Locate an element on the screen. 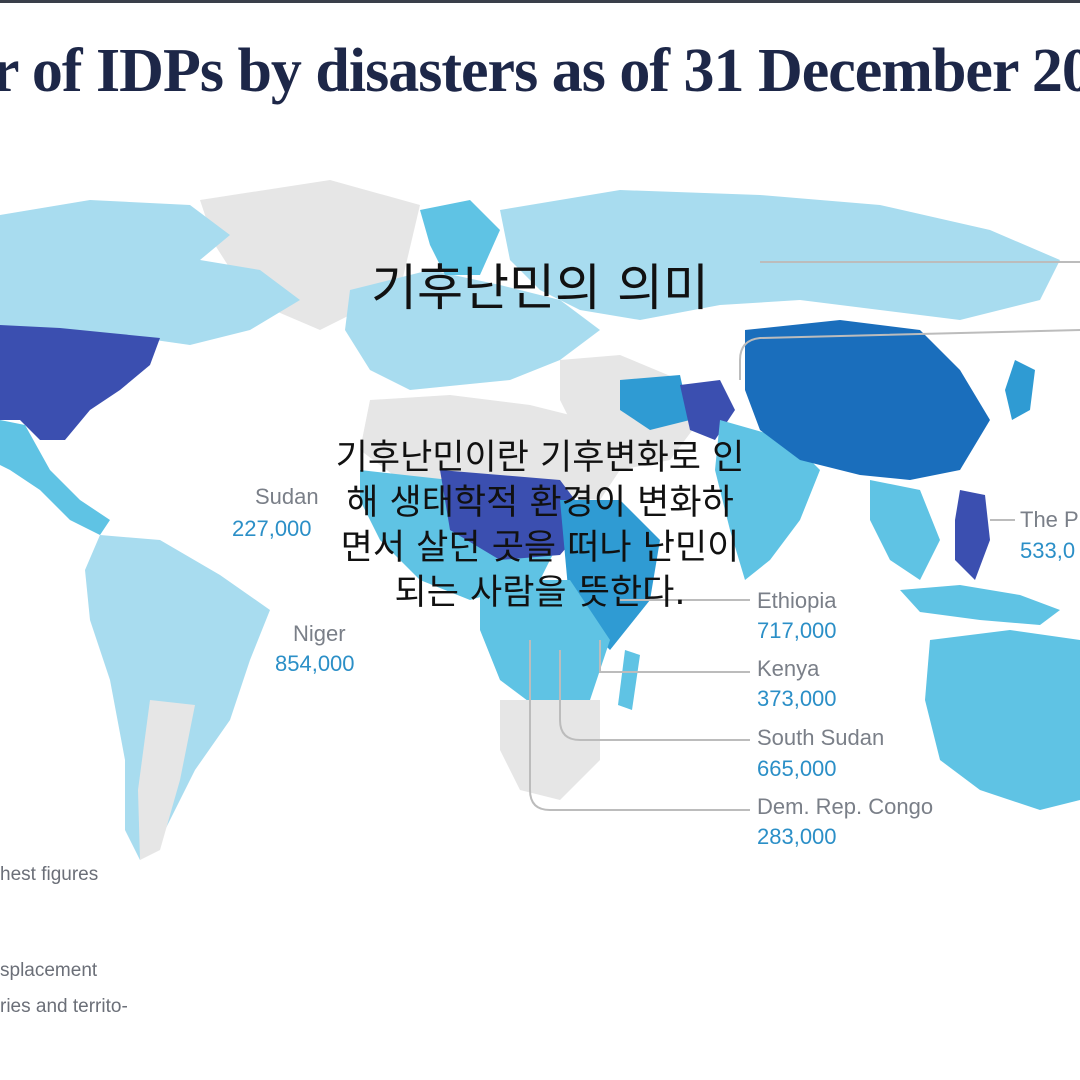  philippines-shape is located at coordinates (972, 535).